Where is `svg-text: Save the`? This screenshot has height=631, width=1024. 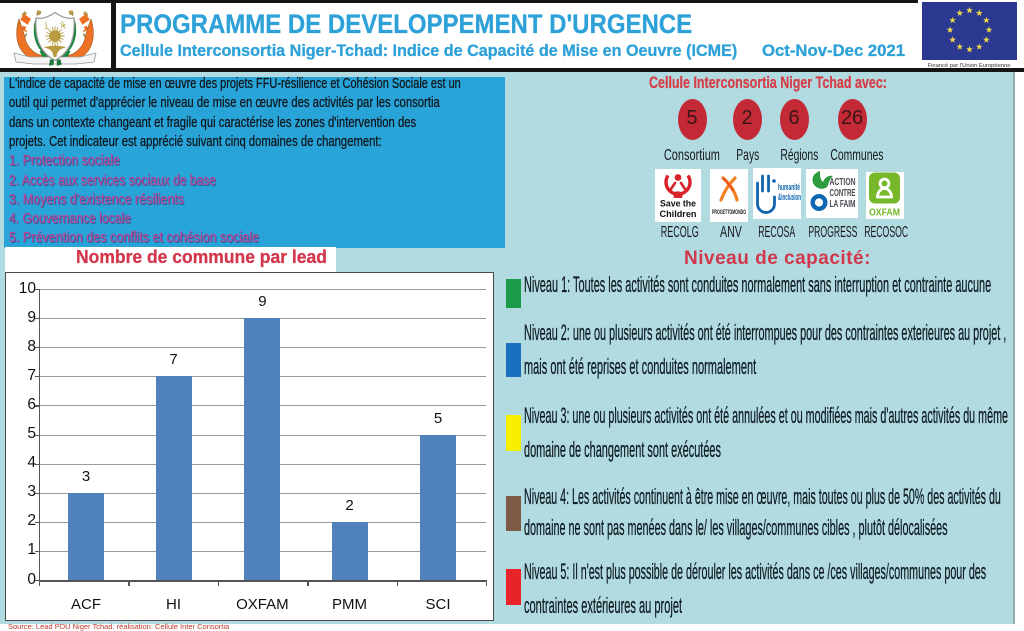
svg-text: Save the is located at coordinates (678, 203).